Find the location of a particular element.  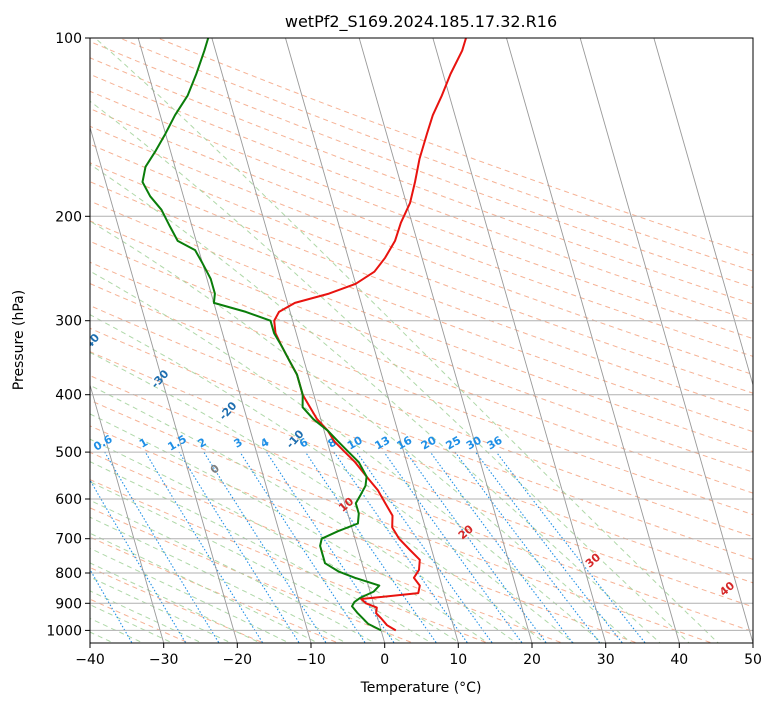

mixing-ratio-label: 30 is located at coordinates (474, 442).